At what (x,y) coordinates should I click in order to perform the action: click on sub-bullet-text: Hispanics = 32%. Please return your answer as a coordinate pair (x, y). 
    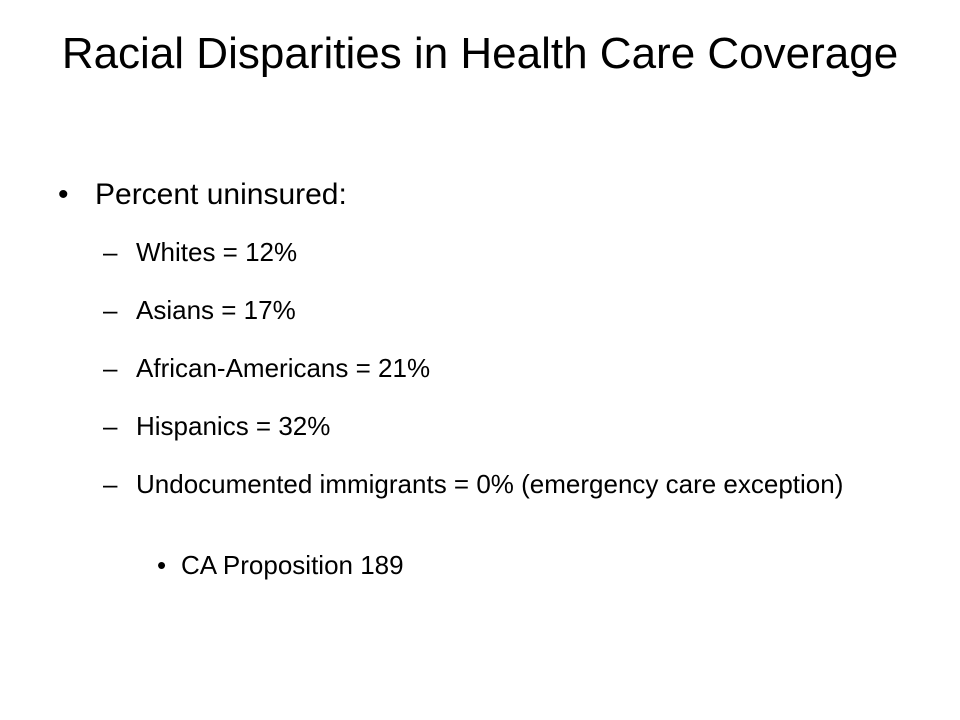
    Looking at the image, I should click on (233, 426).